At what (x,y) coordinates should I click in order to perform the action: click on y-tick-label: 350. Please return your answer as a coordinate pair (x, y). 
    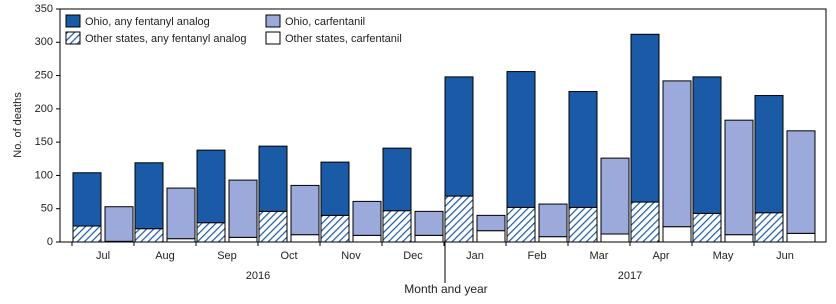
    Looking at the image, I should click on (44, 9).